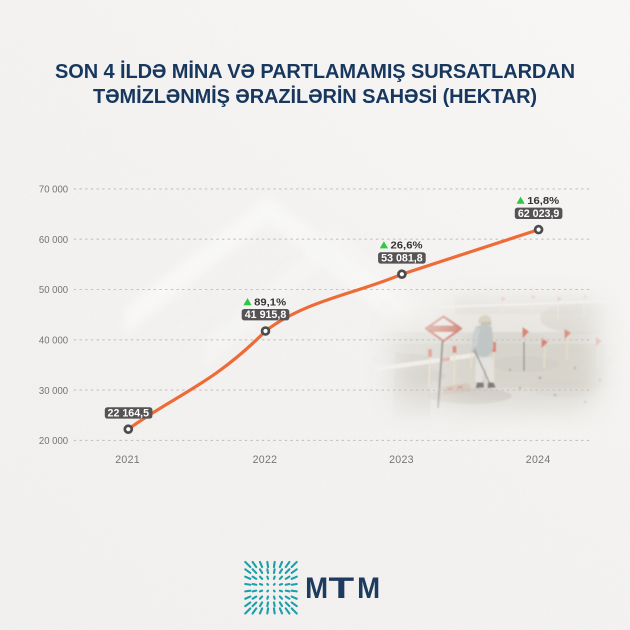 Image resolution: width=630 pixels, height=630 pixels. Describe the element at coordinates (538, 460) in the screenshot. I see `svg-text: 2024` at that location.